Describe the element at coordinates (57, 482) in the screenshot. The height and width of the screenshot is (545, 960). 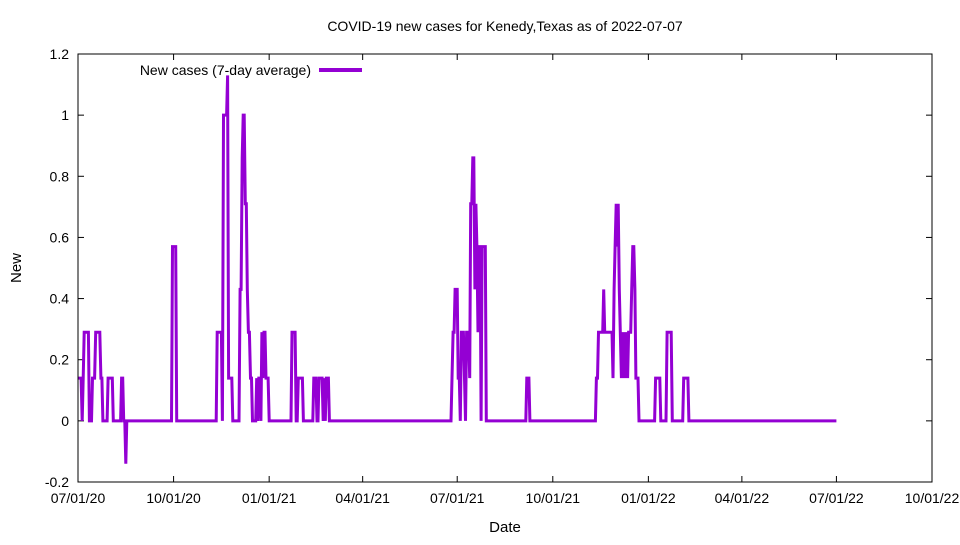
I see `y-tick-label: -0.2` at that location.